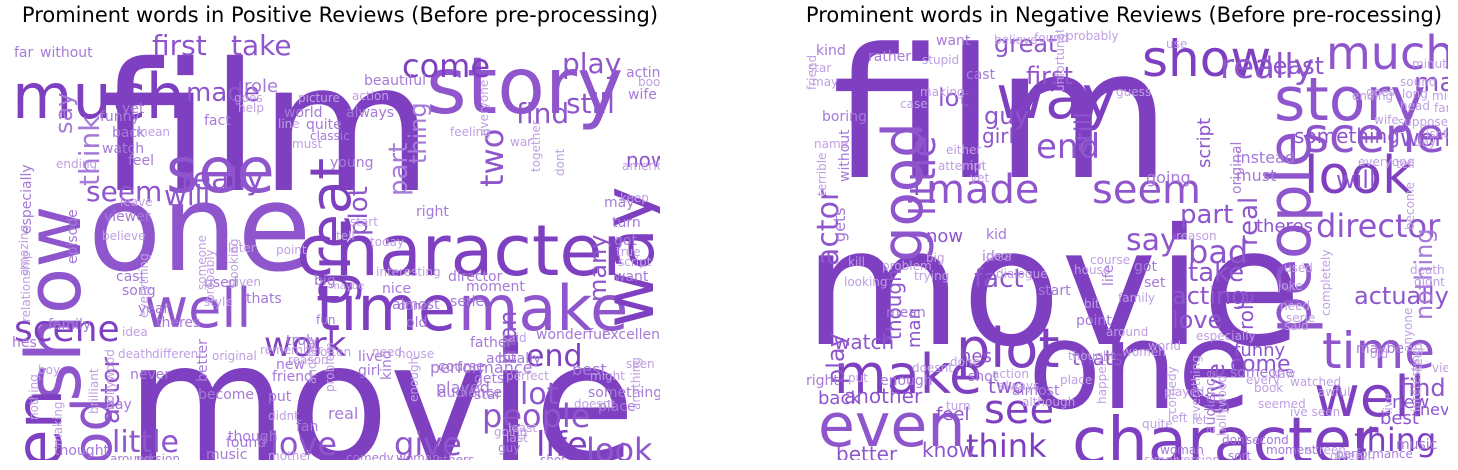 Image resolution: width=1458 pixels, height=470 pixels. Describe the element at coordinates (1051, 38) in the screenshot. I see `word-found: found` at that location.